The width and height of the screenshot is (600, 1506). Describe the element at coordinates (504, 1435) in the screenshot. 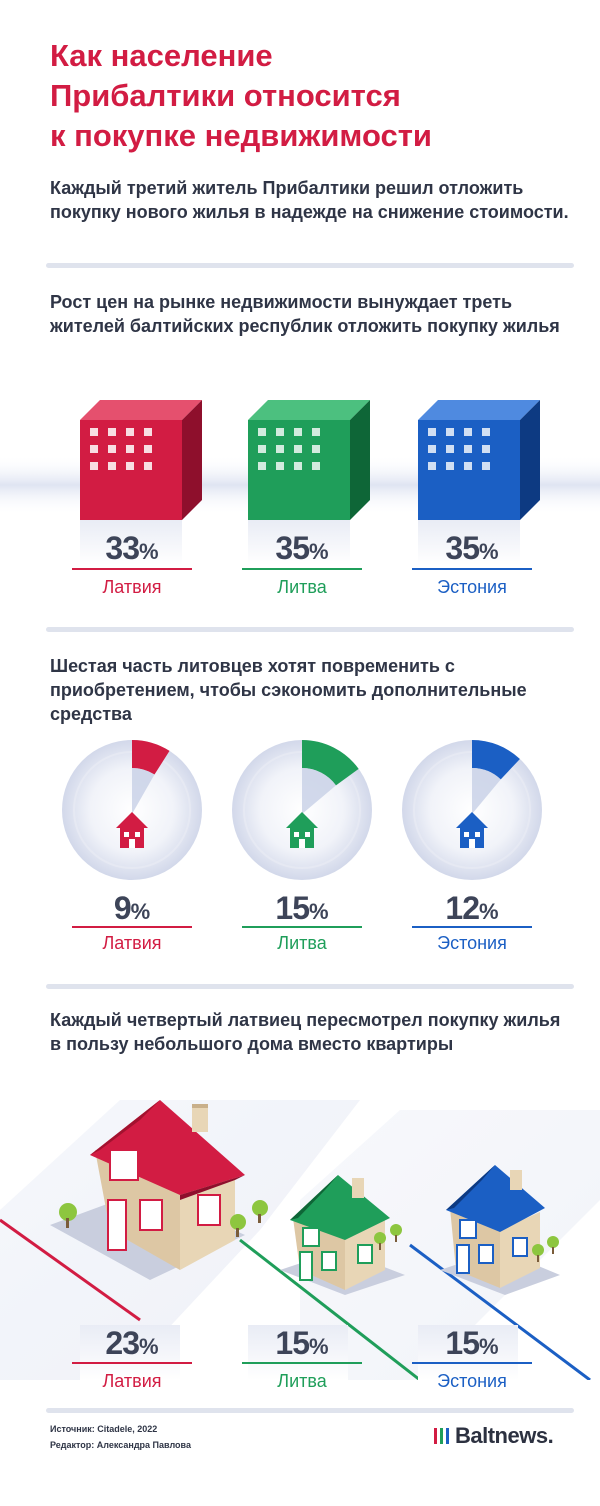

I see `brand-name: Baltnews.` at that location.